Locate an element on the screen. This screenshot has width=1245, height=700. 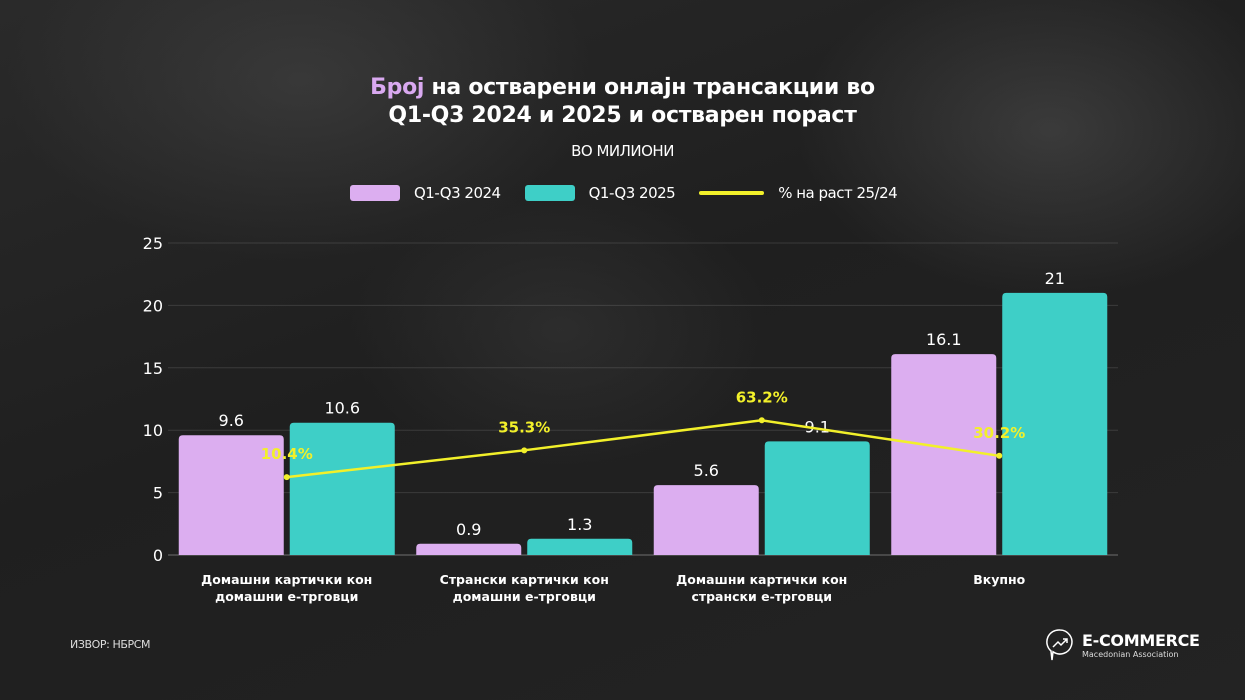
bar-data-label: 0.9 is located at coordinates (468, 529).